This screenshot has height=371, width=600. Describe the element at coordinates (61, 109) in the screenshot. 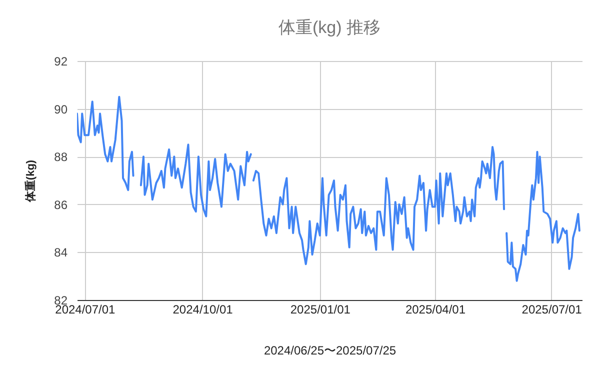

I see `y-tick-label: 90` at that location.